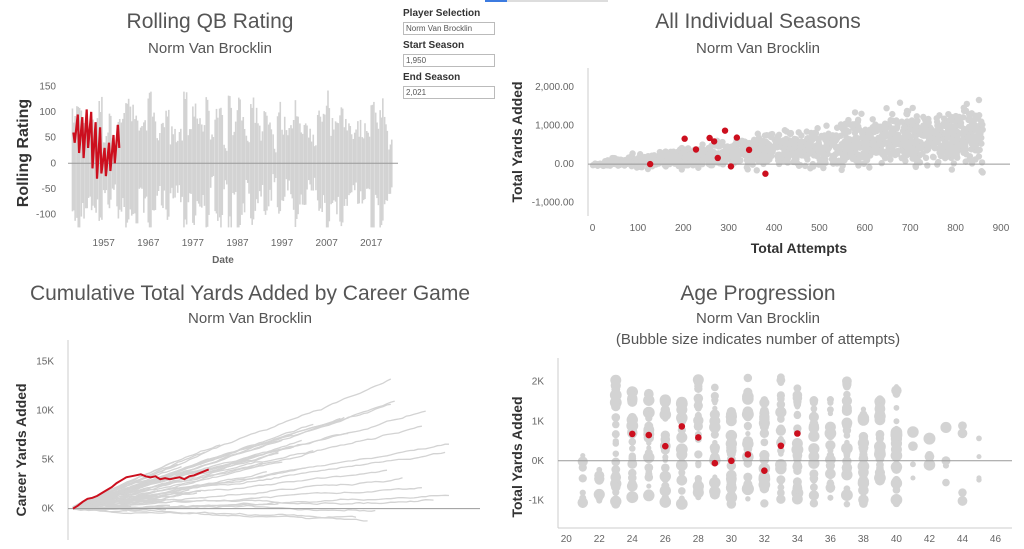 The width and height of the screenshot is (1024, 549). What do you see at coordinates (449, 92) in the screenshot?
I see `end-season-input: 2,021` at bounding box center [449, 92].